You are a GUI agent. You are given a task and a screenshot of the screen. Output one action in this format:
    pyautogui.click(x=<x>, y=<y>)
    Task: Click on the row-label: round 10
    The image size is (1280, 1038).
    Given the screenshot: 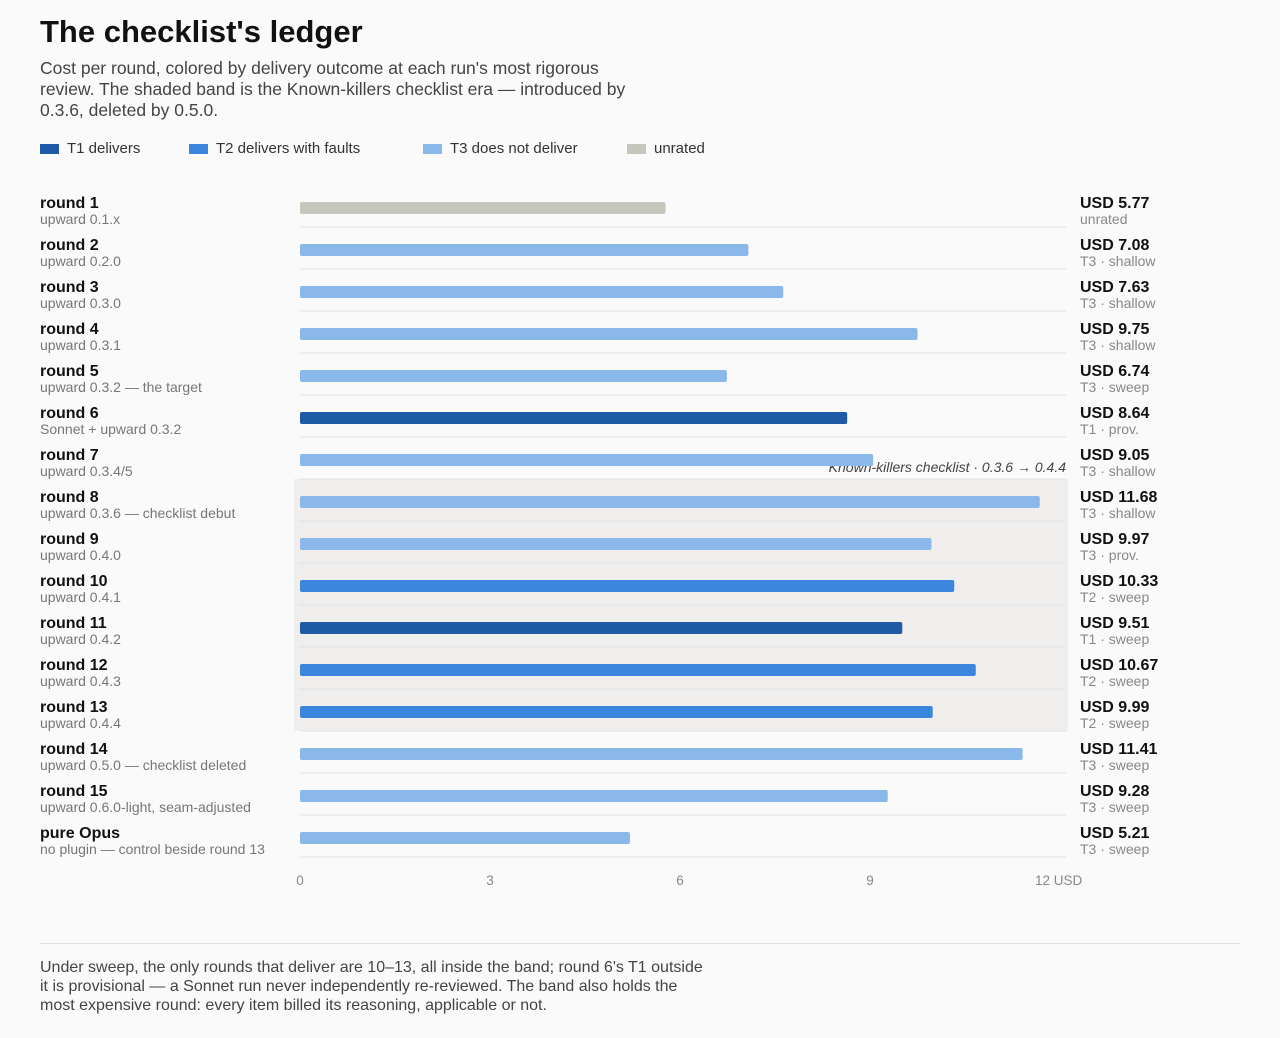 What is the action you would take?
    pyautogui.click(x=74, y=581)
    